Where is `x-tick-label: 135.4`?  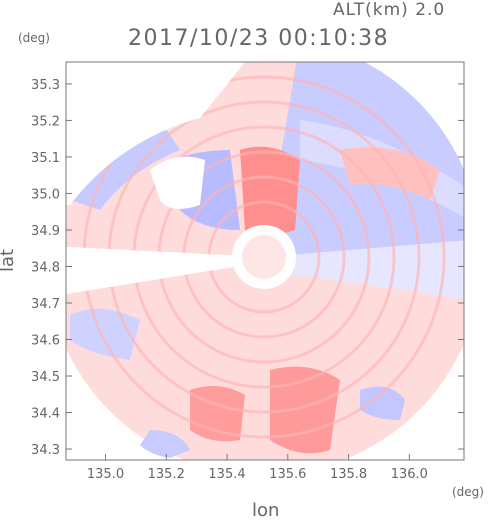 x-tick-label: 135.4 is located at coordinates (226, 474).